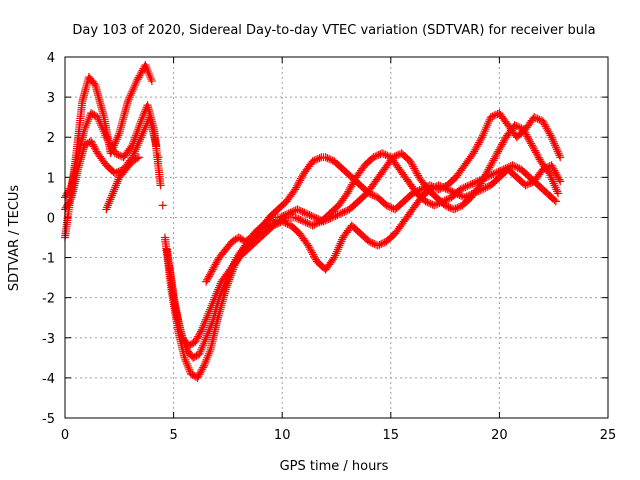 This screenshot has height=480, width=640. What do you see at coordinates (48, 419) in the screenshot?
I see `y-tick-label: -5` at bounding box center [48, 419].